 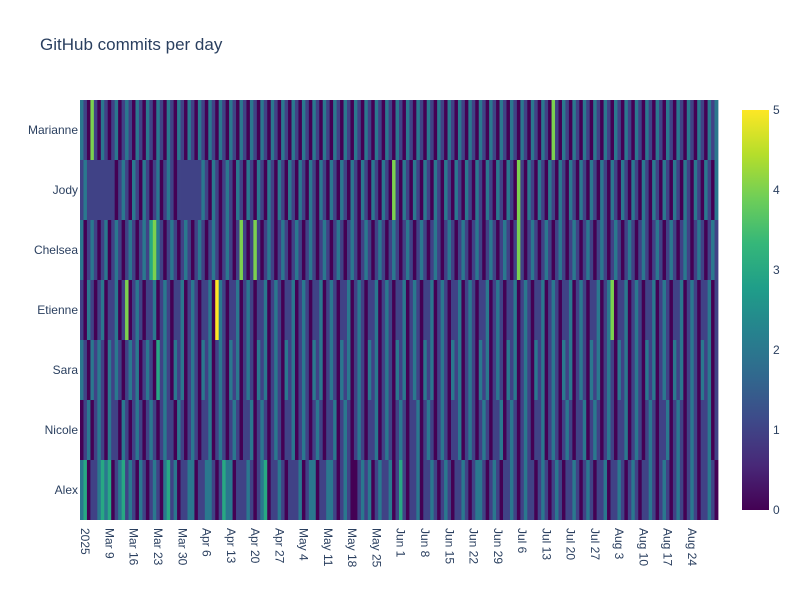 I want to click on x-tick-label: Mar 9, so click(x=109, y=543).